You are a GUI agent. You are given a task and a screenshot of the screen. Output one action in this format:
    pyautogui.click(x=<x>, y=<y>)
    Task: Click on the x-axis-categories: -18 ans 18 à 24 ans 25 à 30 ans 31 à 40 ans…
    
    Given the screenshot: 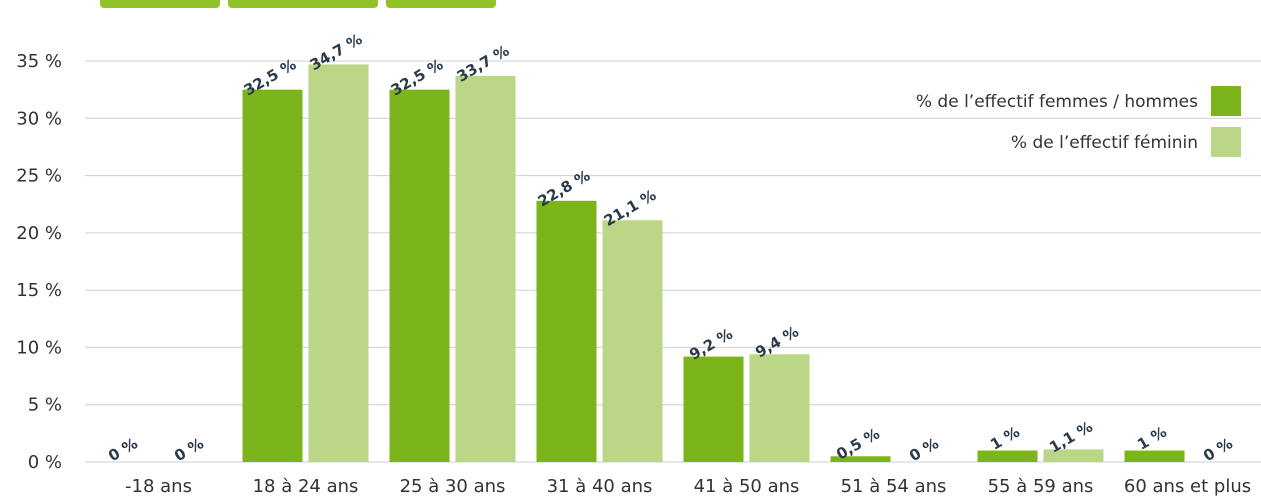 What is the action you would take?
    pyautogui.click(x=688, y=486)
    